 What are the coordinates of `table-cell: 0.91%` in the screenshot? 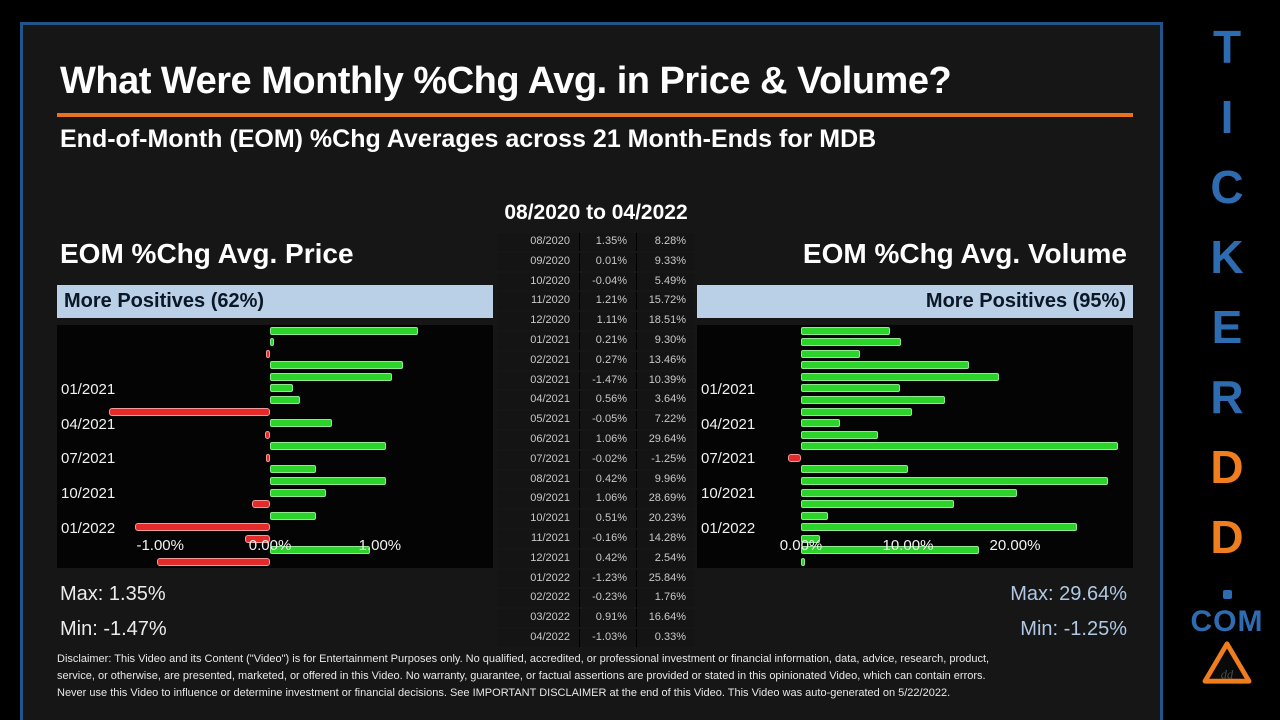 It's located at (608, 618).